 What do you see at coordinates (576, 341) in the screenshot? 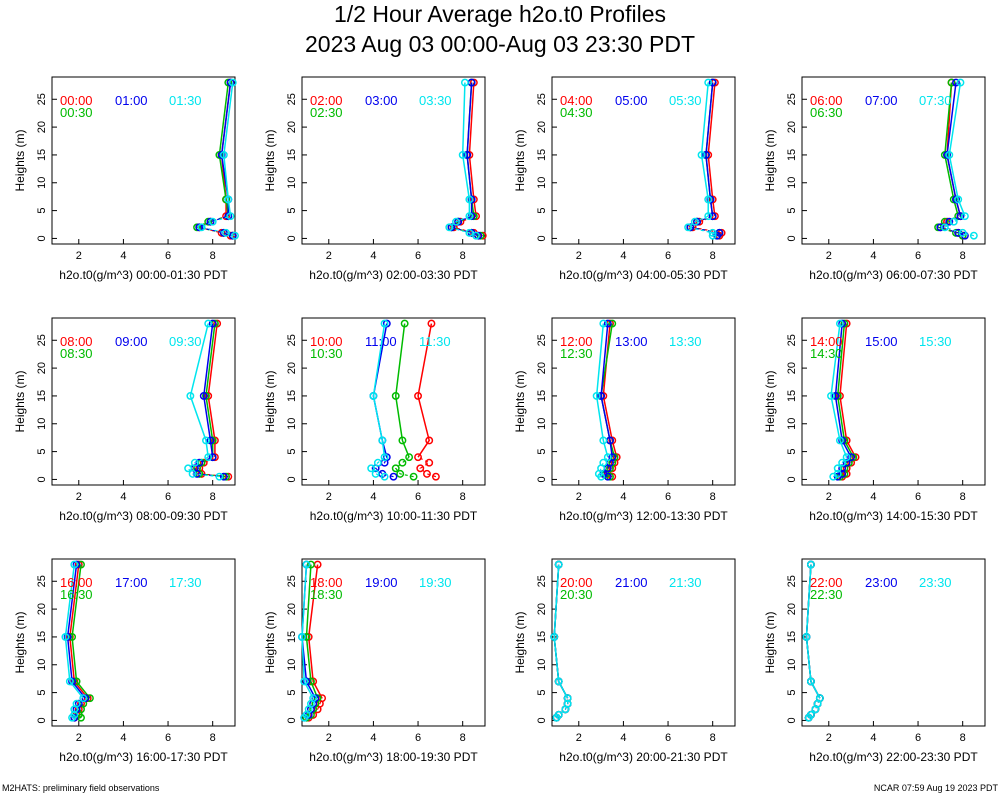
I see `legend-label: 12:00` at bounding box center [576, 341].